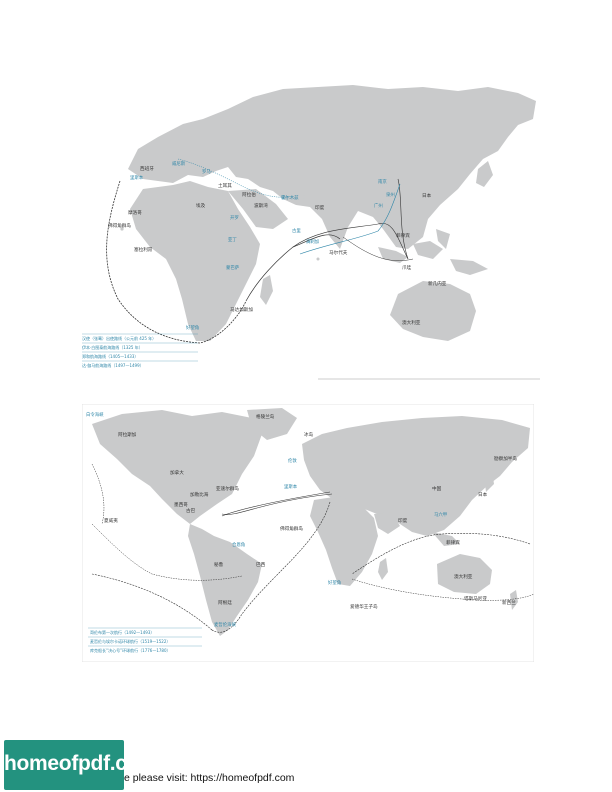  I want to click on label-xibanya: 西班牙, so click(147, 168).